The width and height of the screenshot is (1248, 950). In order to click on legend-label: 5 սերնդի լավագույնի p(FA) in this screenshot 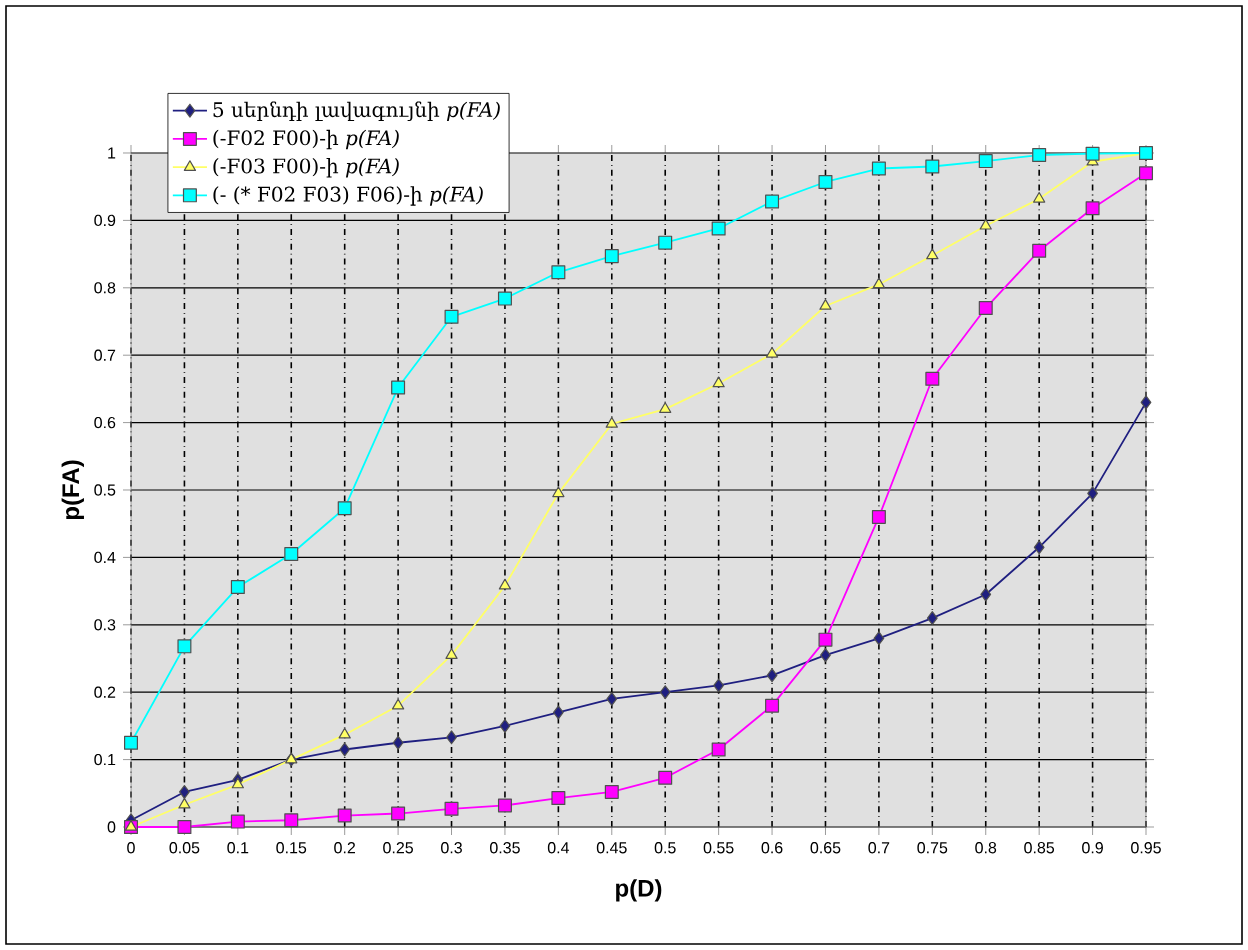, I will do `click(356, 111)`.